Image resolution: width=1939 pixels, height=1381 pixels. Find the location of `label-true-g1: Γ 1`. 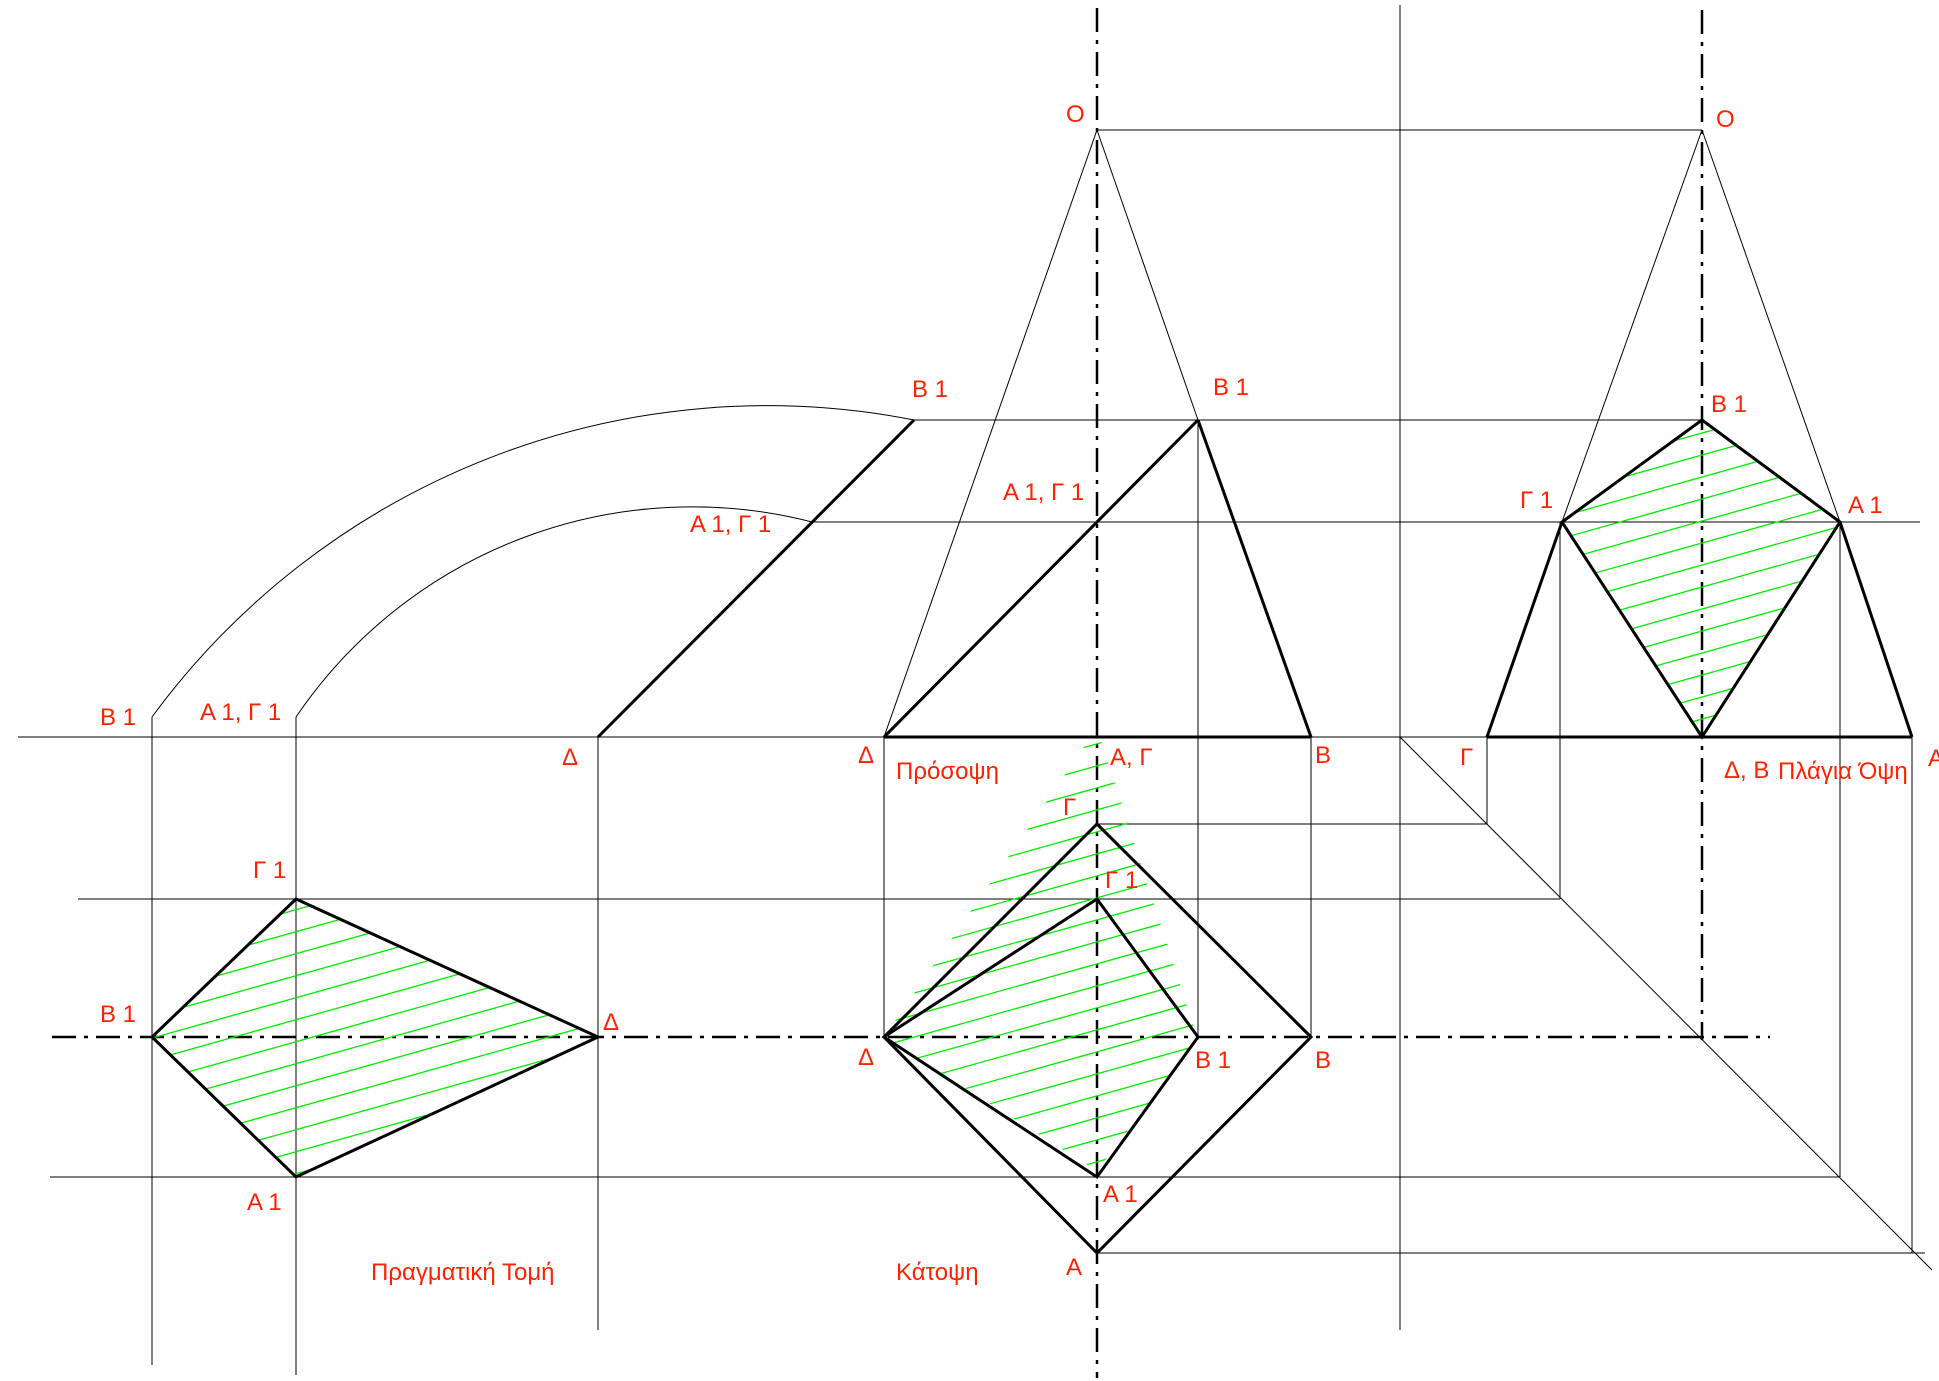

label-true-g1: Γ 1 is located at coordinates (269, 870).